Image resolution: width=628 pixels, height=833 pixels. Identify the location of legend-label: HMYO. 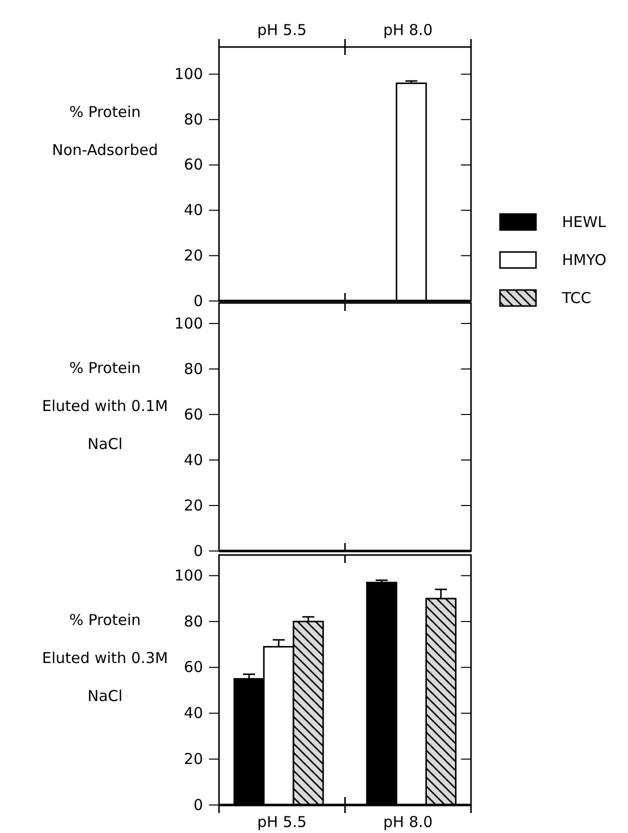
(584, 260).